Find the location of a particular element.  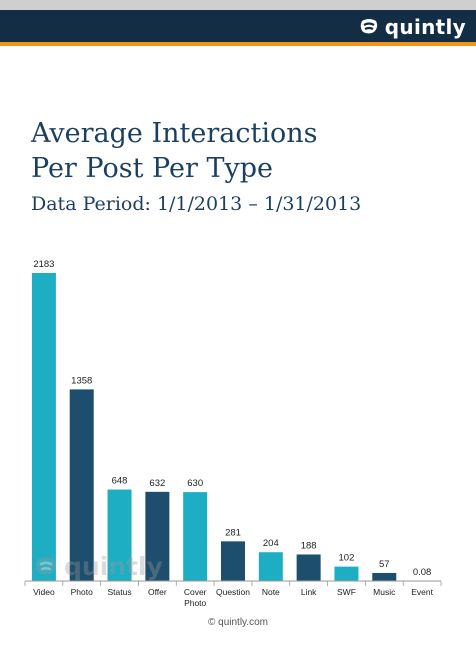

category-label: Note is located at coordinates (271, 592).